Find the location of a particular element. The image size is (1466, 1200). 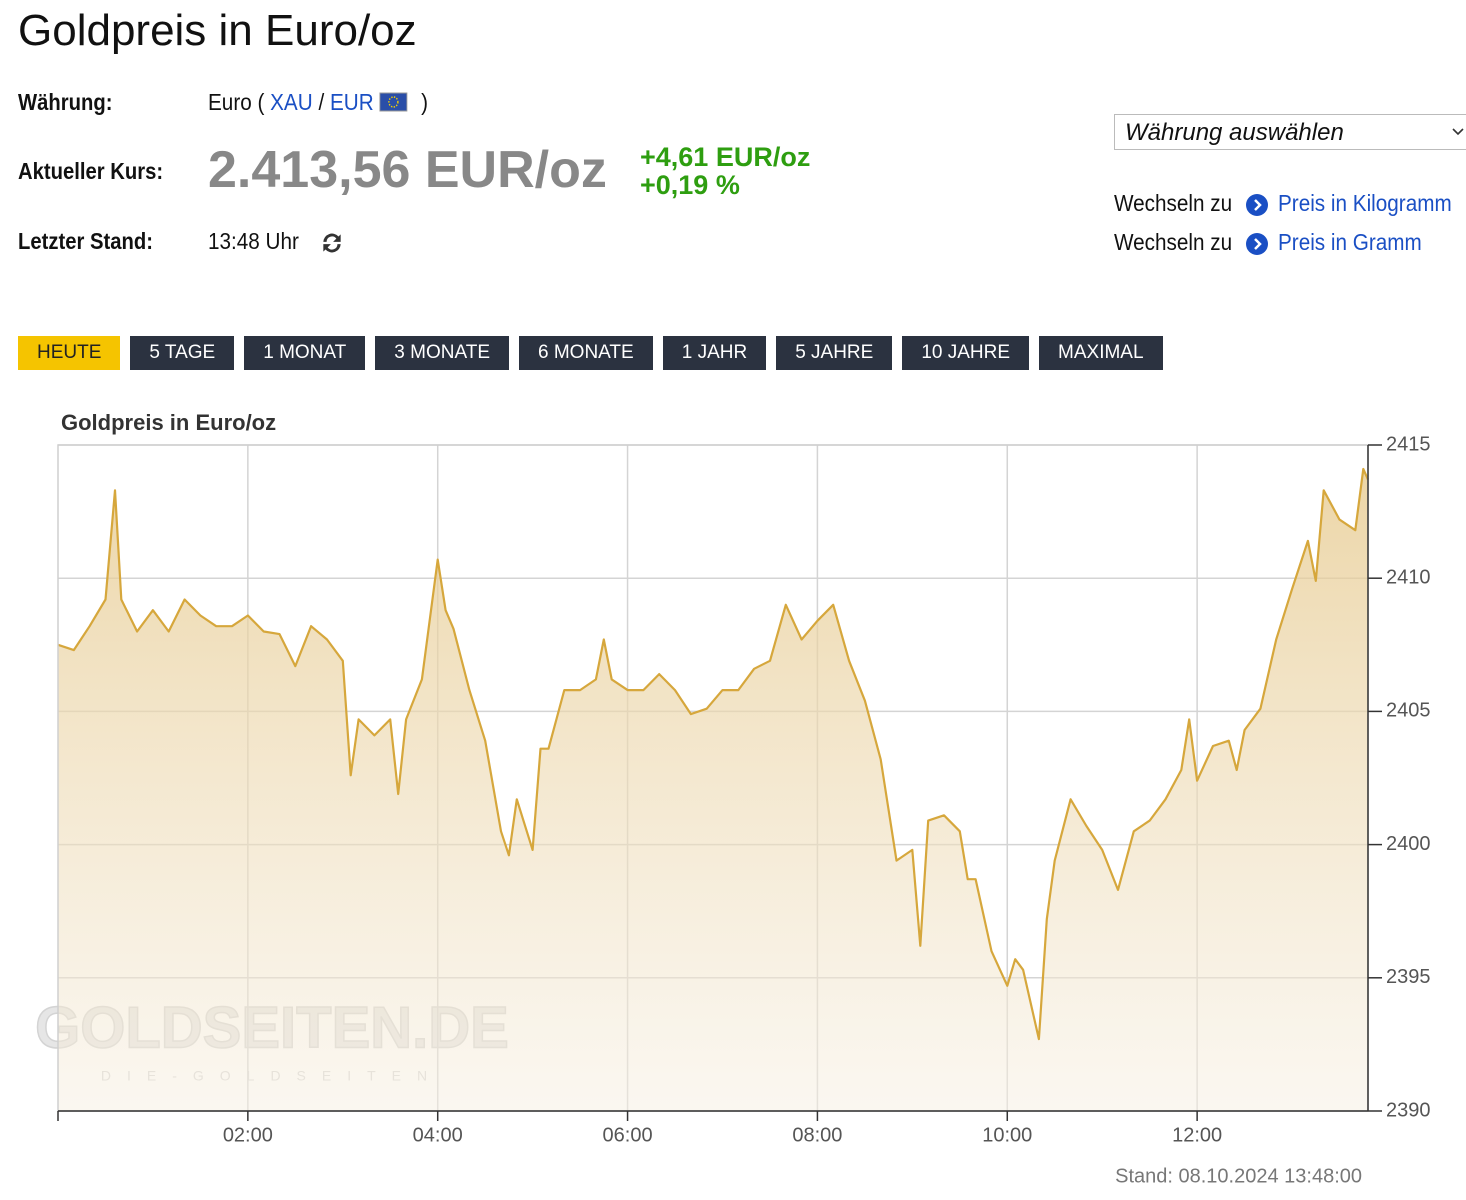

currency-select: Währung auswählen is located at coordinates (1290, 132).